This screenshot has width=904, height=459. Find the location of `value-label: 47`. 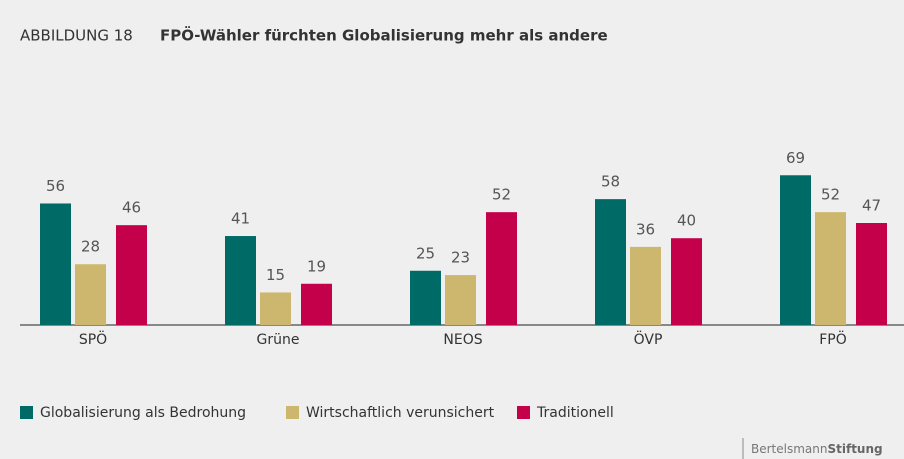

value-label: 47 is located at coordinates (871, 206).